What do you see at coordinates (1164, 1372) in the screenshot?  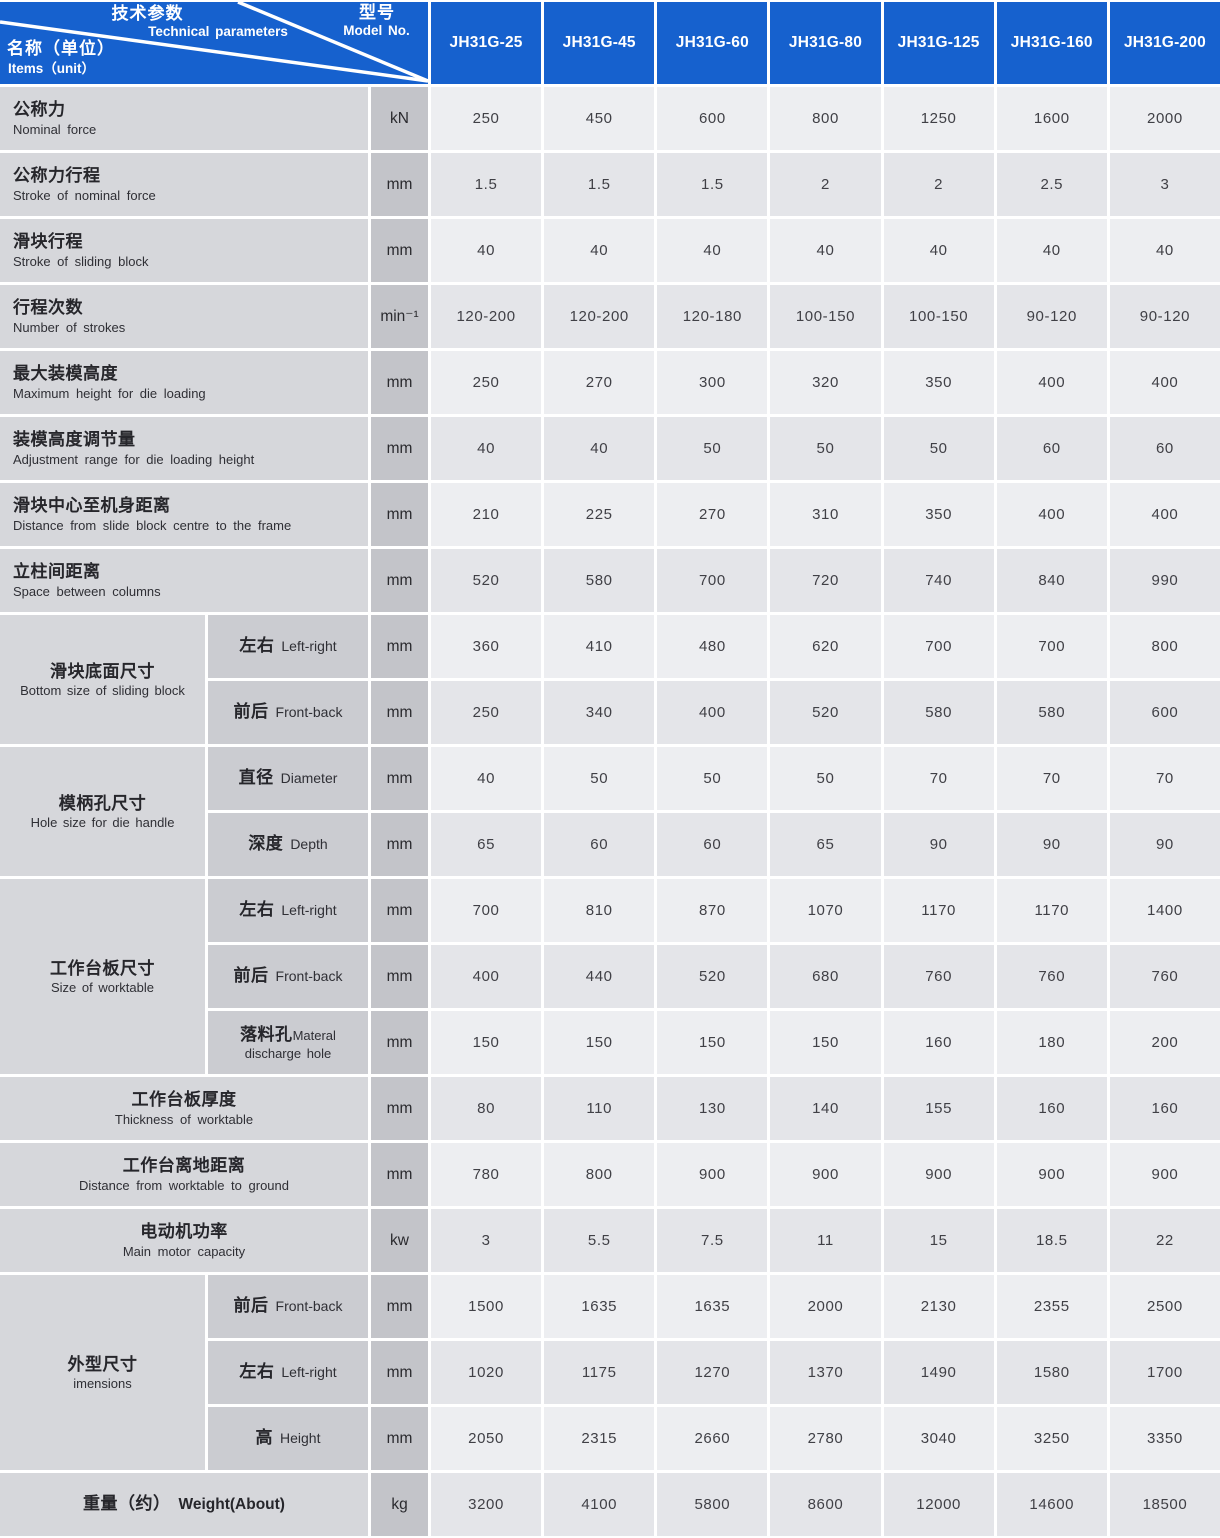 I see `value-cell: 1700` at bounding box center [1164, 1372].